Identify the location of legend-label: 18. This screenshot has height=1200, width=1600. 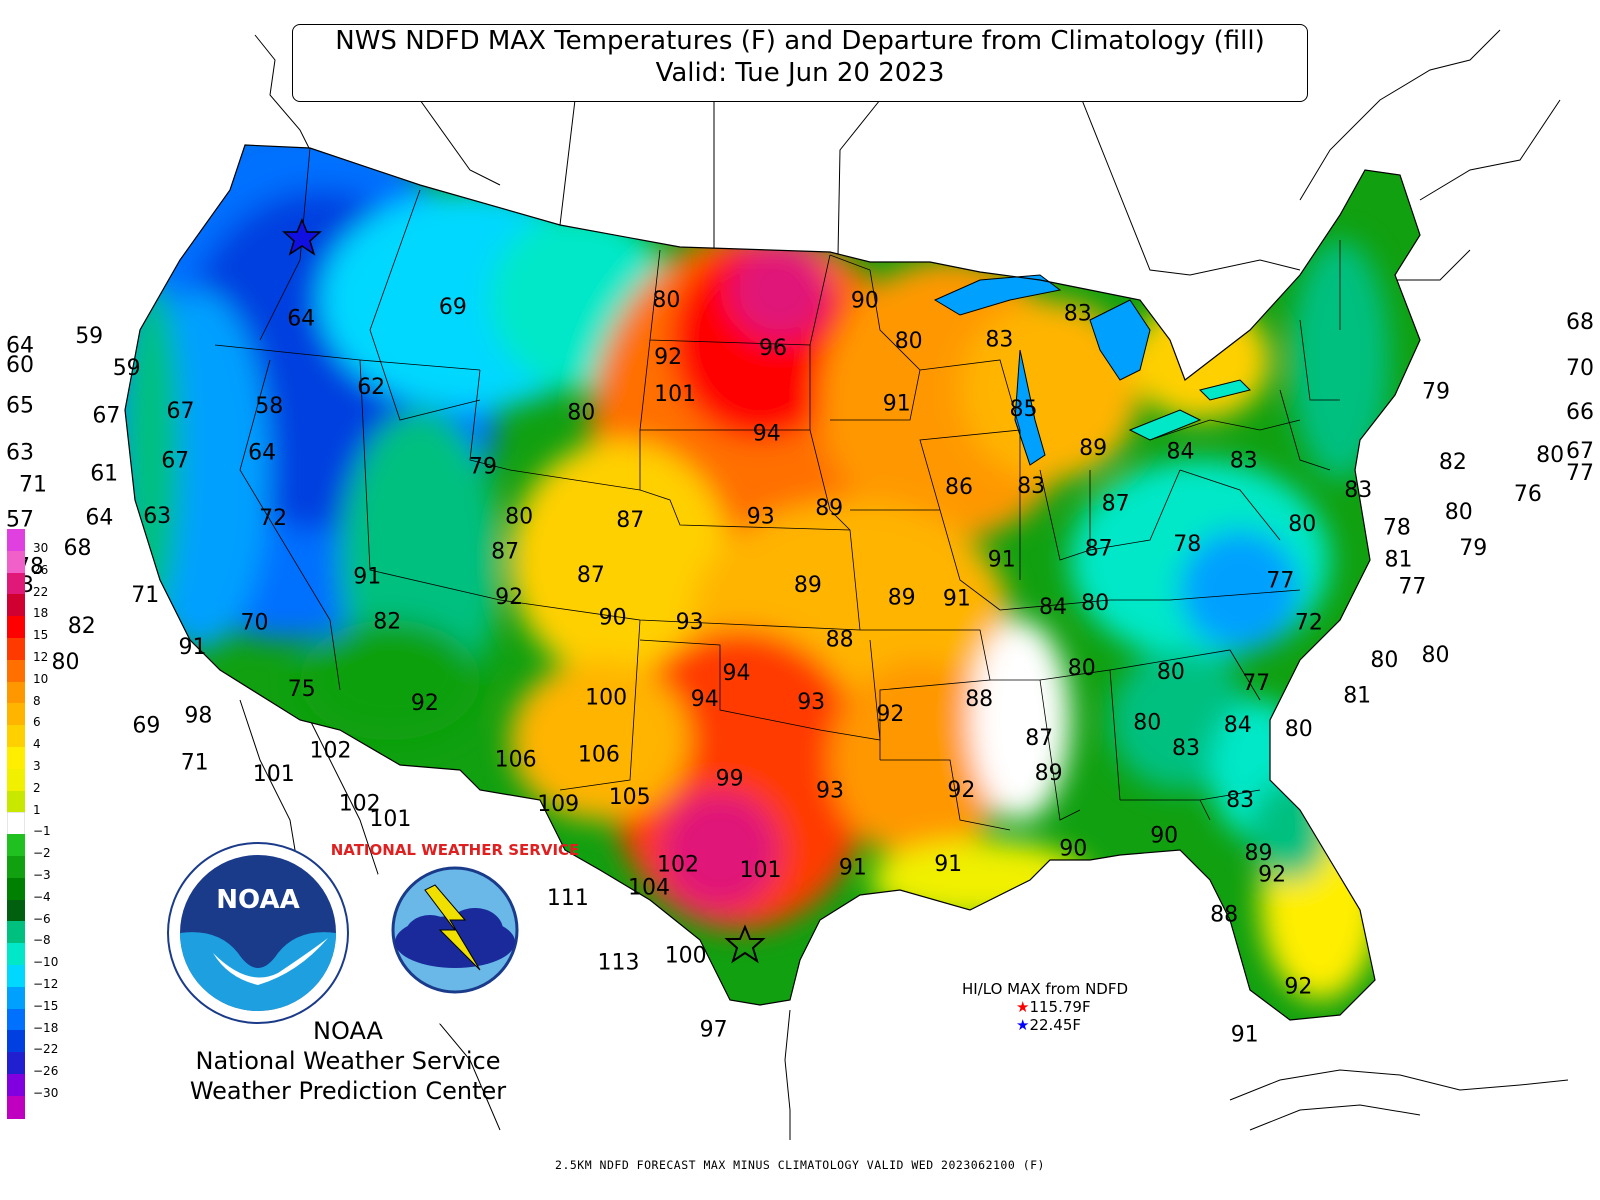
(41, 613).